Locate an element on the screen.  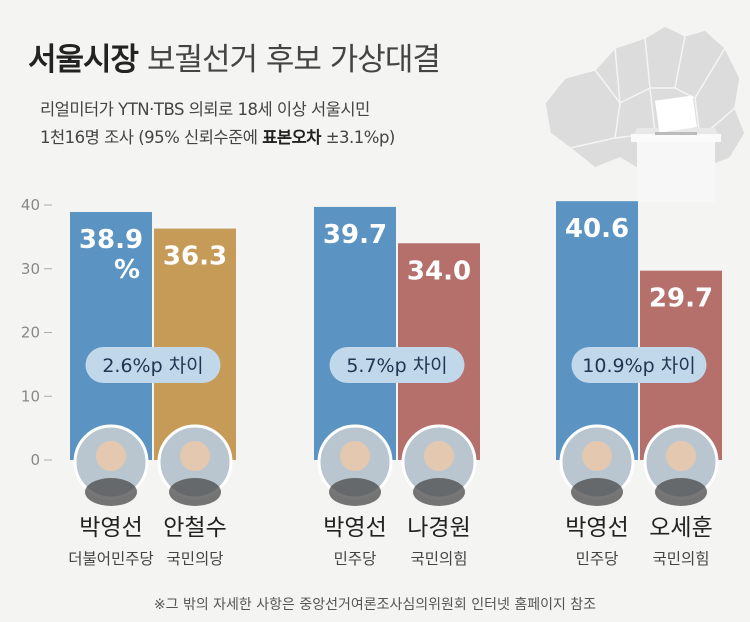
gap-label: 10.9%p 차이 is located at coordinates (638, 366).